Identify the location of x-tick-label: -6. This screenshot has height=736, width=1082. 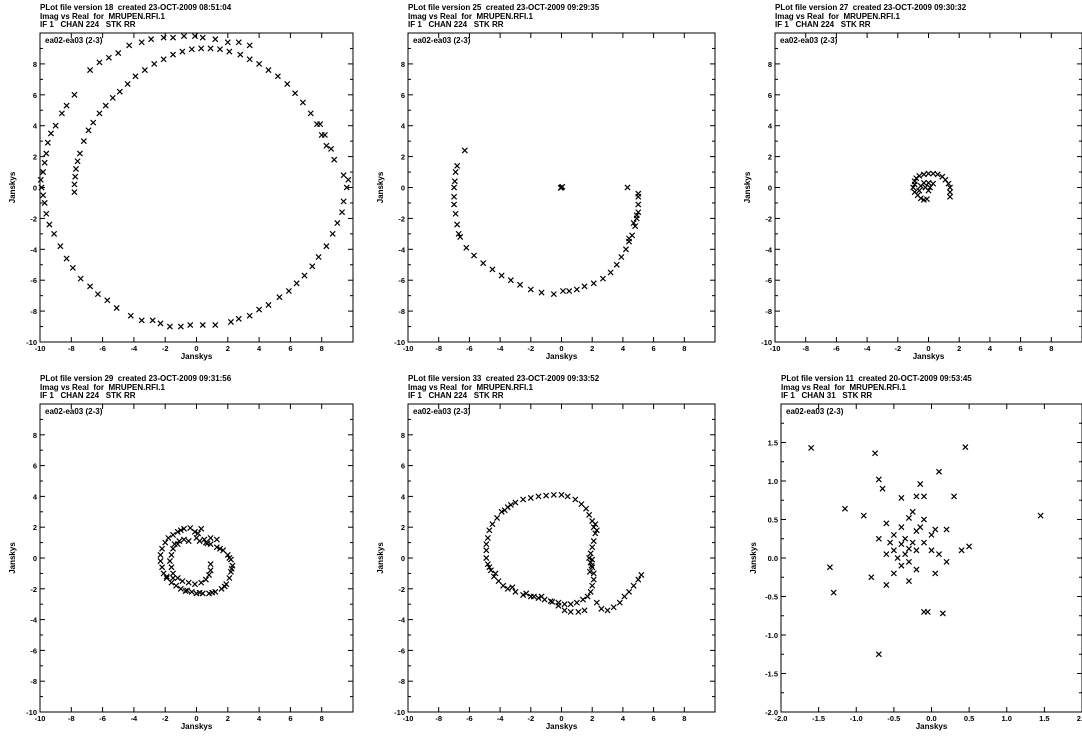
(836, 348).